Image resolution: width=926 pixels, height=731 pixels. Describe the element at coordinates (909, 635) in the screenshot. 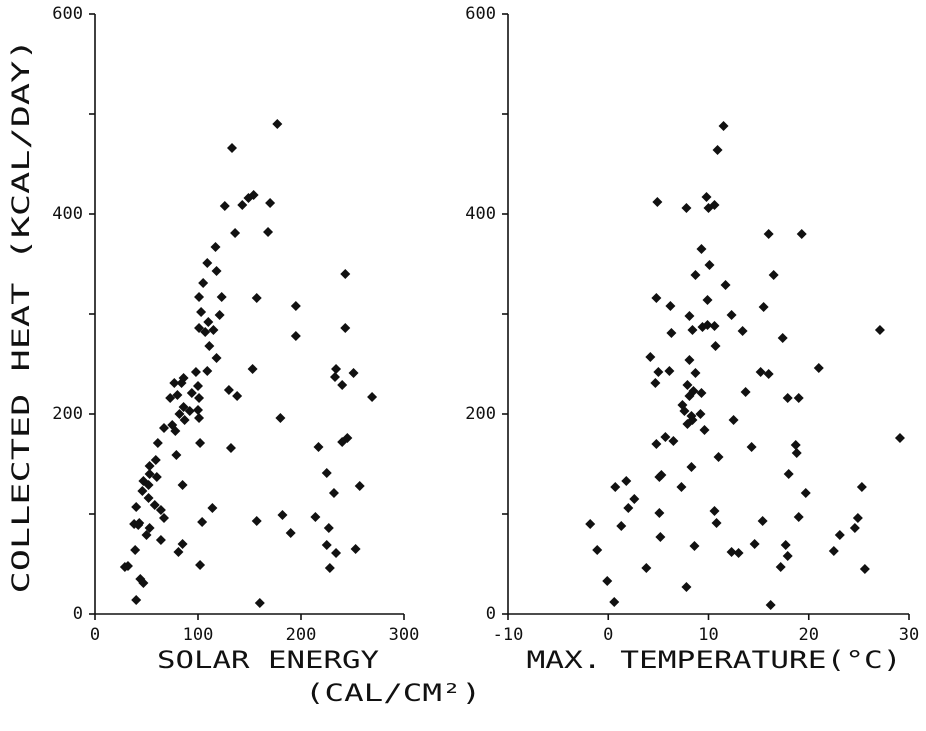

I see `x-tick-label: 30` at that location.